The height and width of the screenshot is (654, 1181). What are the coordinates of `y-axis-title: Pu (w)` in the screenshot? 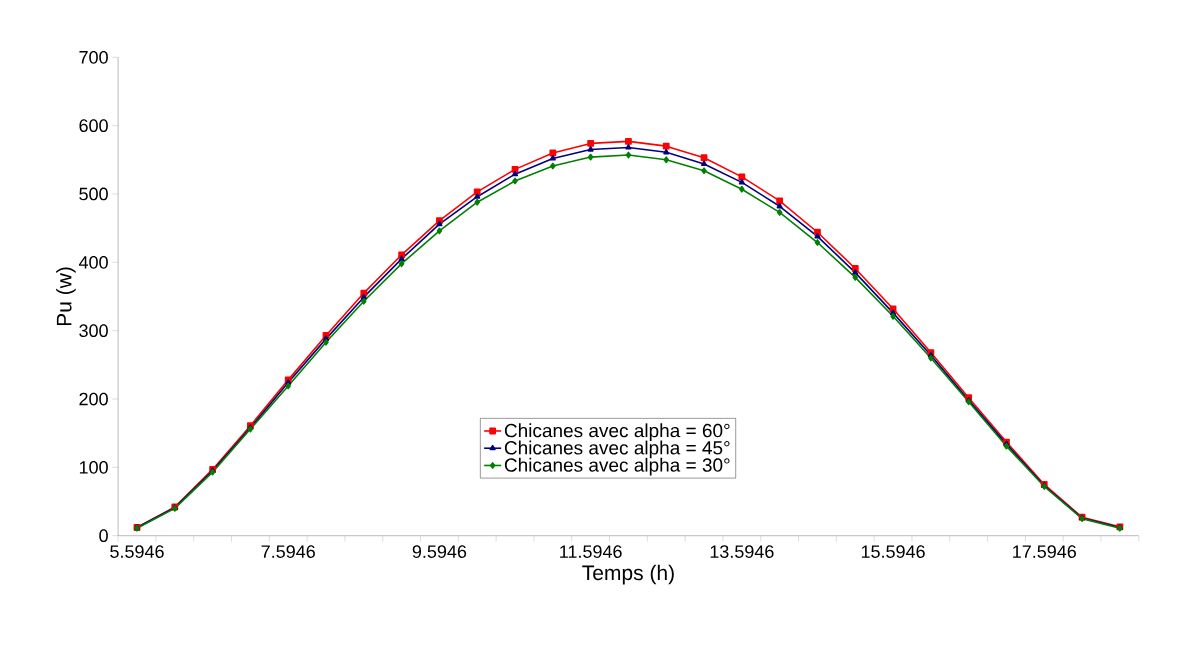 It's located at (66, 296).